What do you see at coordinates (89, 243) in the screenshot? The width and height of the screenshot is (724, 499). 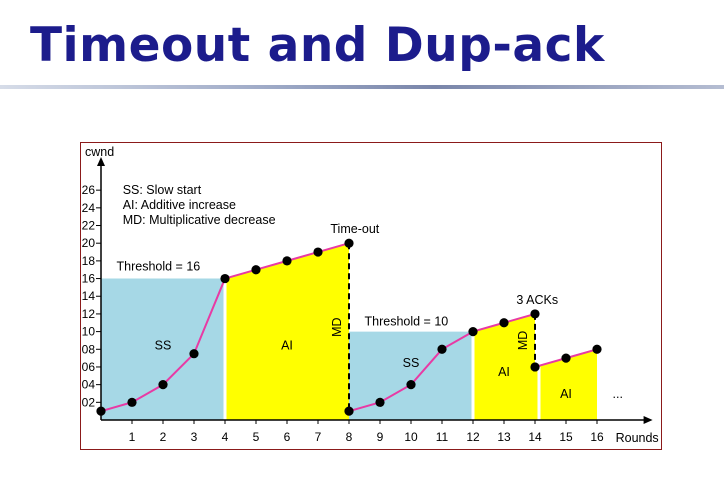 I see `y-tick-label: 20` at bounding box center [89, 243].